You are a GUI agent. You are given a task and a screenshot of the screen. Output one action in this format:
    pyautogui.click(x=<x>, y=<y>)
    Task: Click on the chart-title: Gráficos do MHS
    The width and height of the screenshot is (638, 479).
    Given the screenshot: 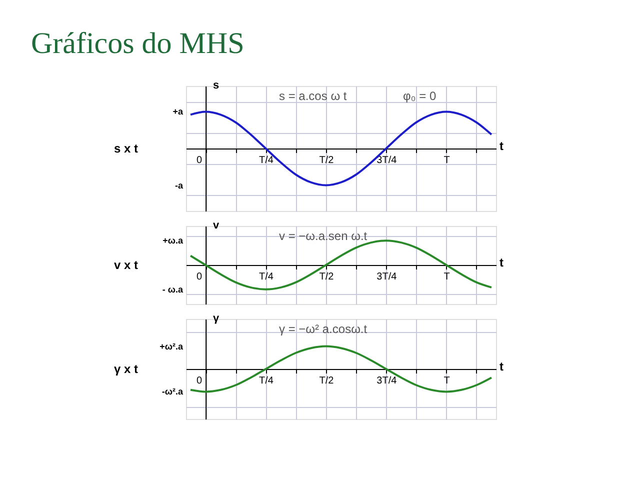 What is the action you would take?
    pyautogui.click(x=137, y=43)
    